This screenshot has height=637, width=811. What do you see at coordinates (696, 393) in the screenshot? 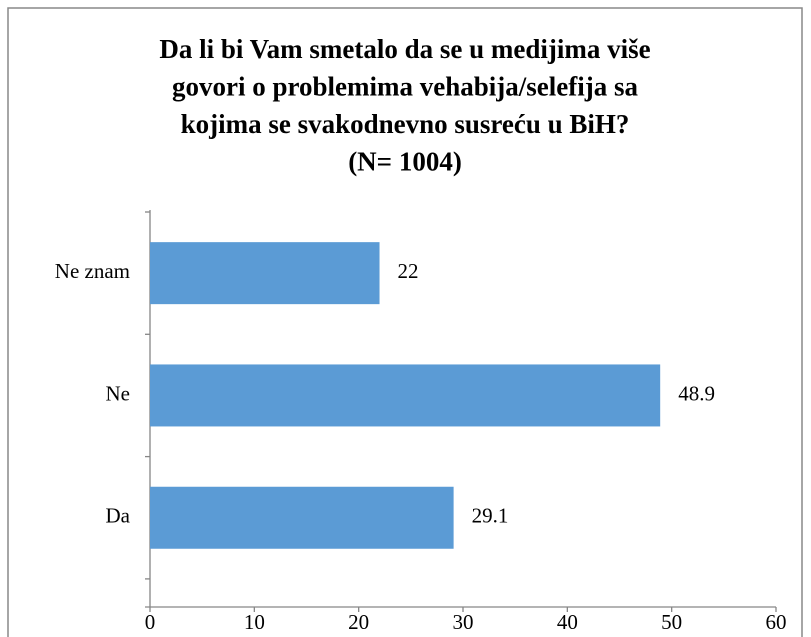
I see `value-label: 48.9` at bounding box center [696, 393].